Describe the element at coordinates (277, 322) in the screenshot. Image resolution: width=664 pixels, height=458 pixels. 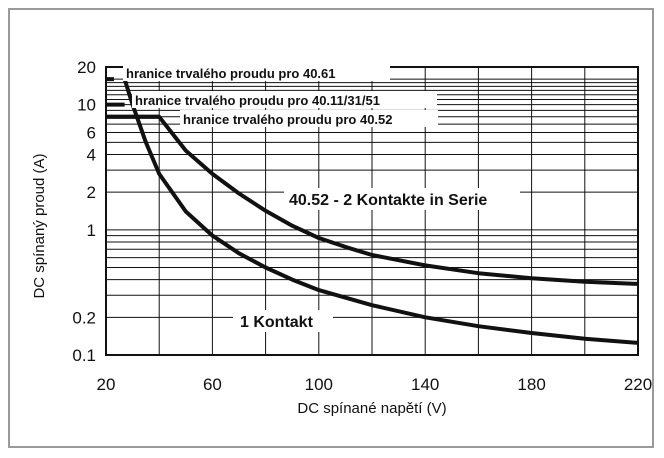
I see `series-label-1-kontakt: 1 Kontakt` at that location.